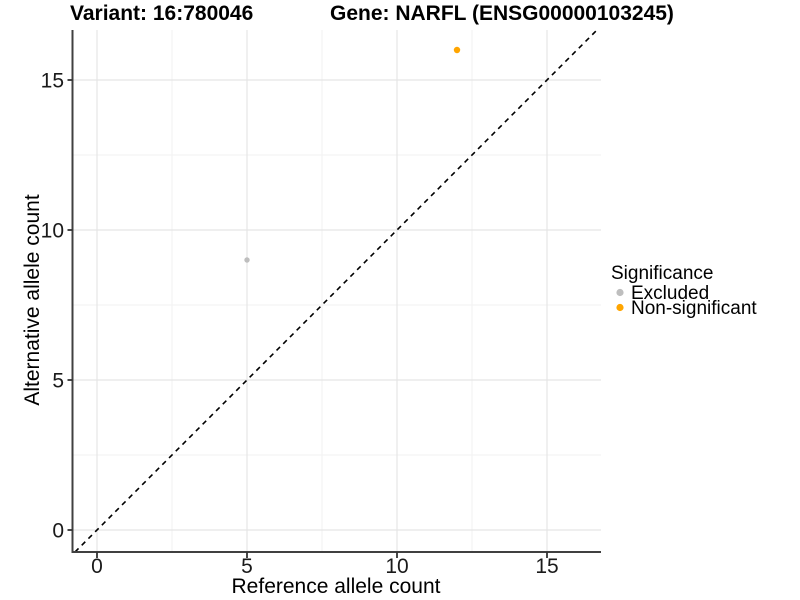 This screenshot has width=800, height=600. I want to click on x-tick-label: 5, so click(247, 566).